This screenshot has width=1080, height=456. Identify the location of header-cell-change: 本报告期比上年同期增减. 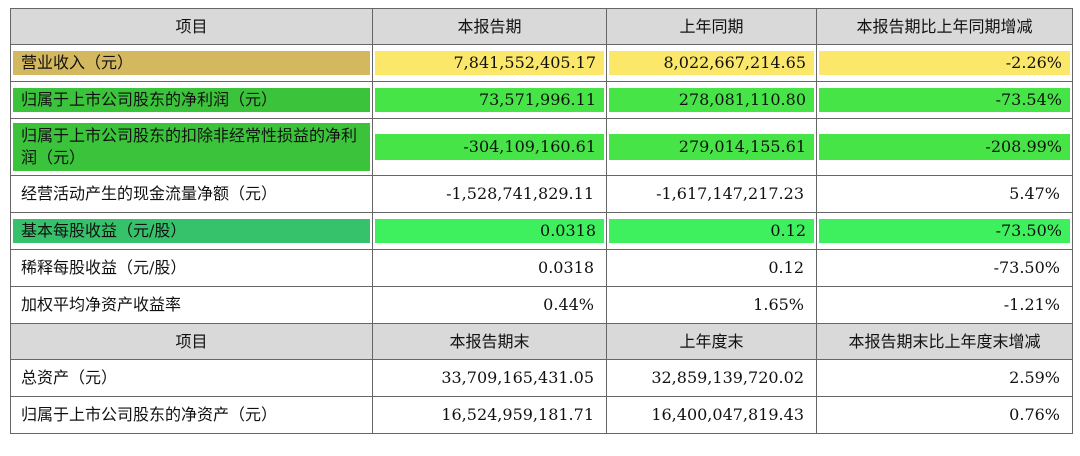
(944, 26).